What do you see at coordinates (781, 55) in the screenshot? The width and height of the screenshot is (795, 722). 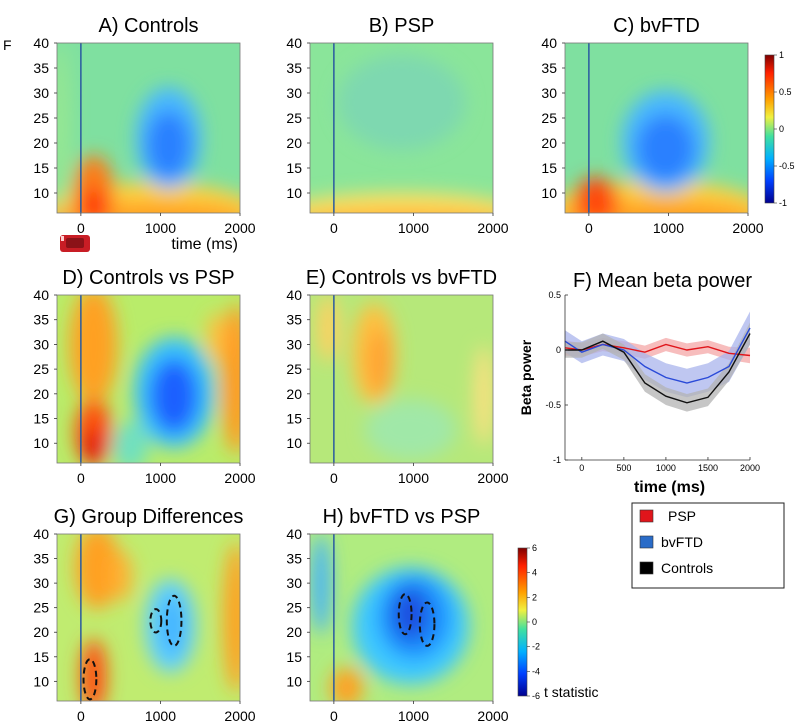 I see `colorbar-tick-label: 1` at bounding box center [781, 55].